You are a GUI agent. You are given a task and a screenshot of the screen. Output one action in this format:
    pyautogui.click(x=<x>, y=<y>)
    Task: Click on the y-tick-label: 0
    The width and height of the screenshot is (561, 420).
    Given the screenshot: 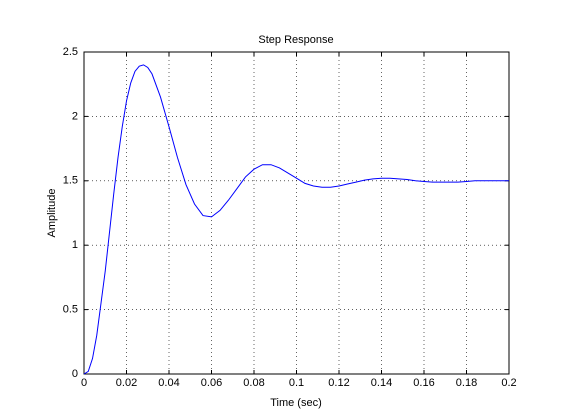 What is the action you would take?
    pyautogui.click(x=75, y=374)
    